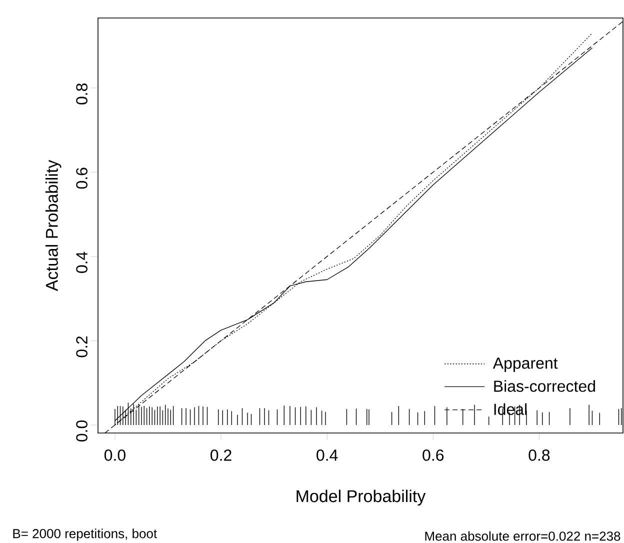 Image resolution: width=624 pixels, height=543 pixels. I want to click on x-tick-label: 0.0, so click(115, 455).